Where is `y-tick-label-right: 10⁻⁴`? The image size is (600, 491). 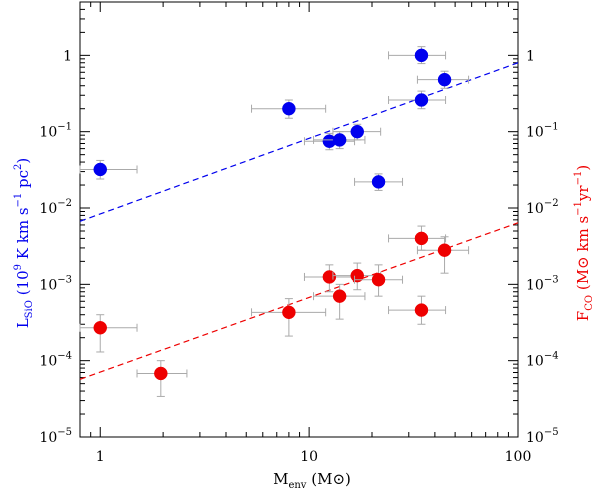 y-tick-label-right: 10⁻⁴ is located at coordinates (542, 360).